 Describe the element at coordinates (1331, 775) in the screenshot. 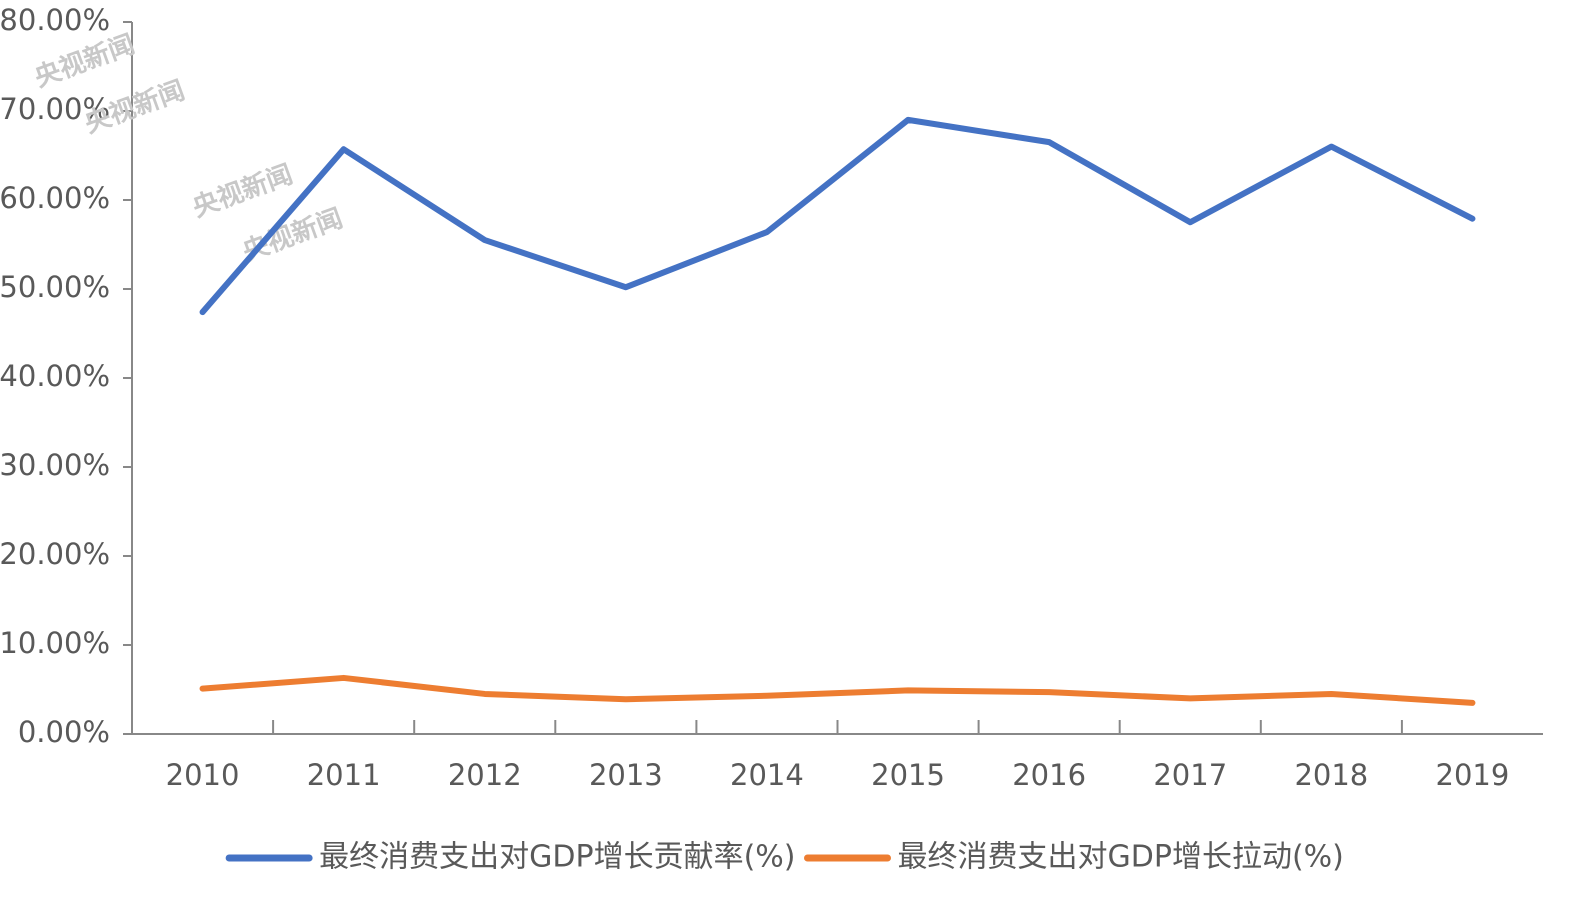

I see `x-tick-label: 2018` at that location.